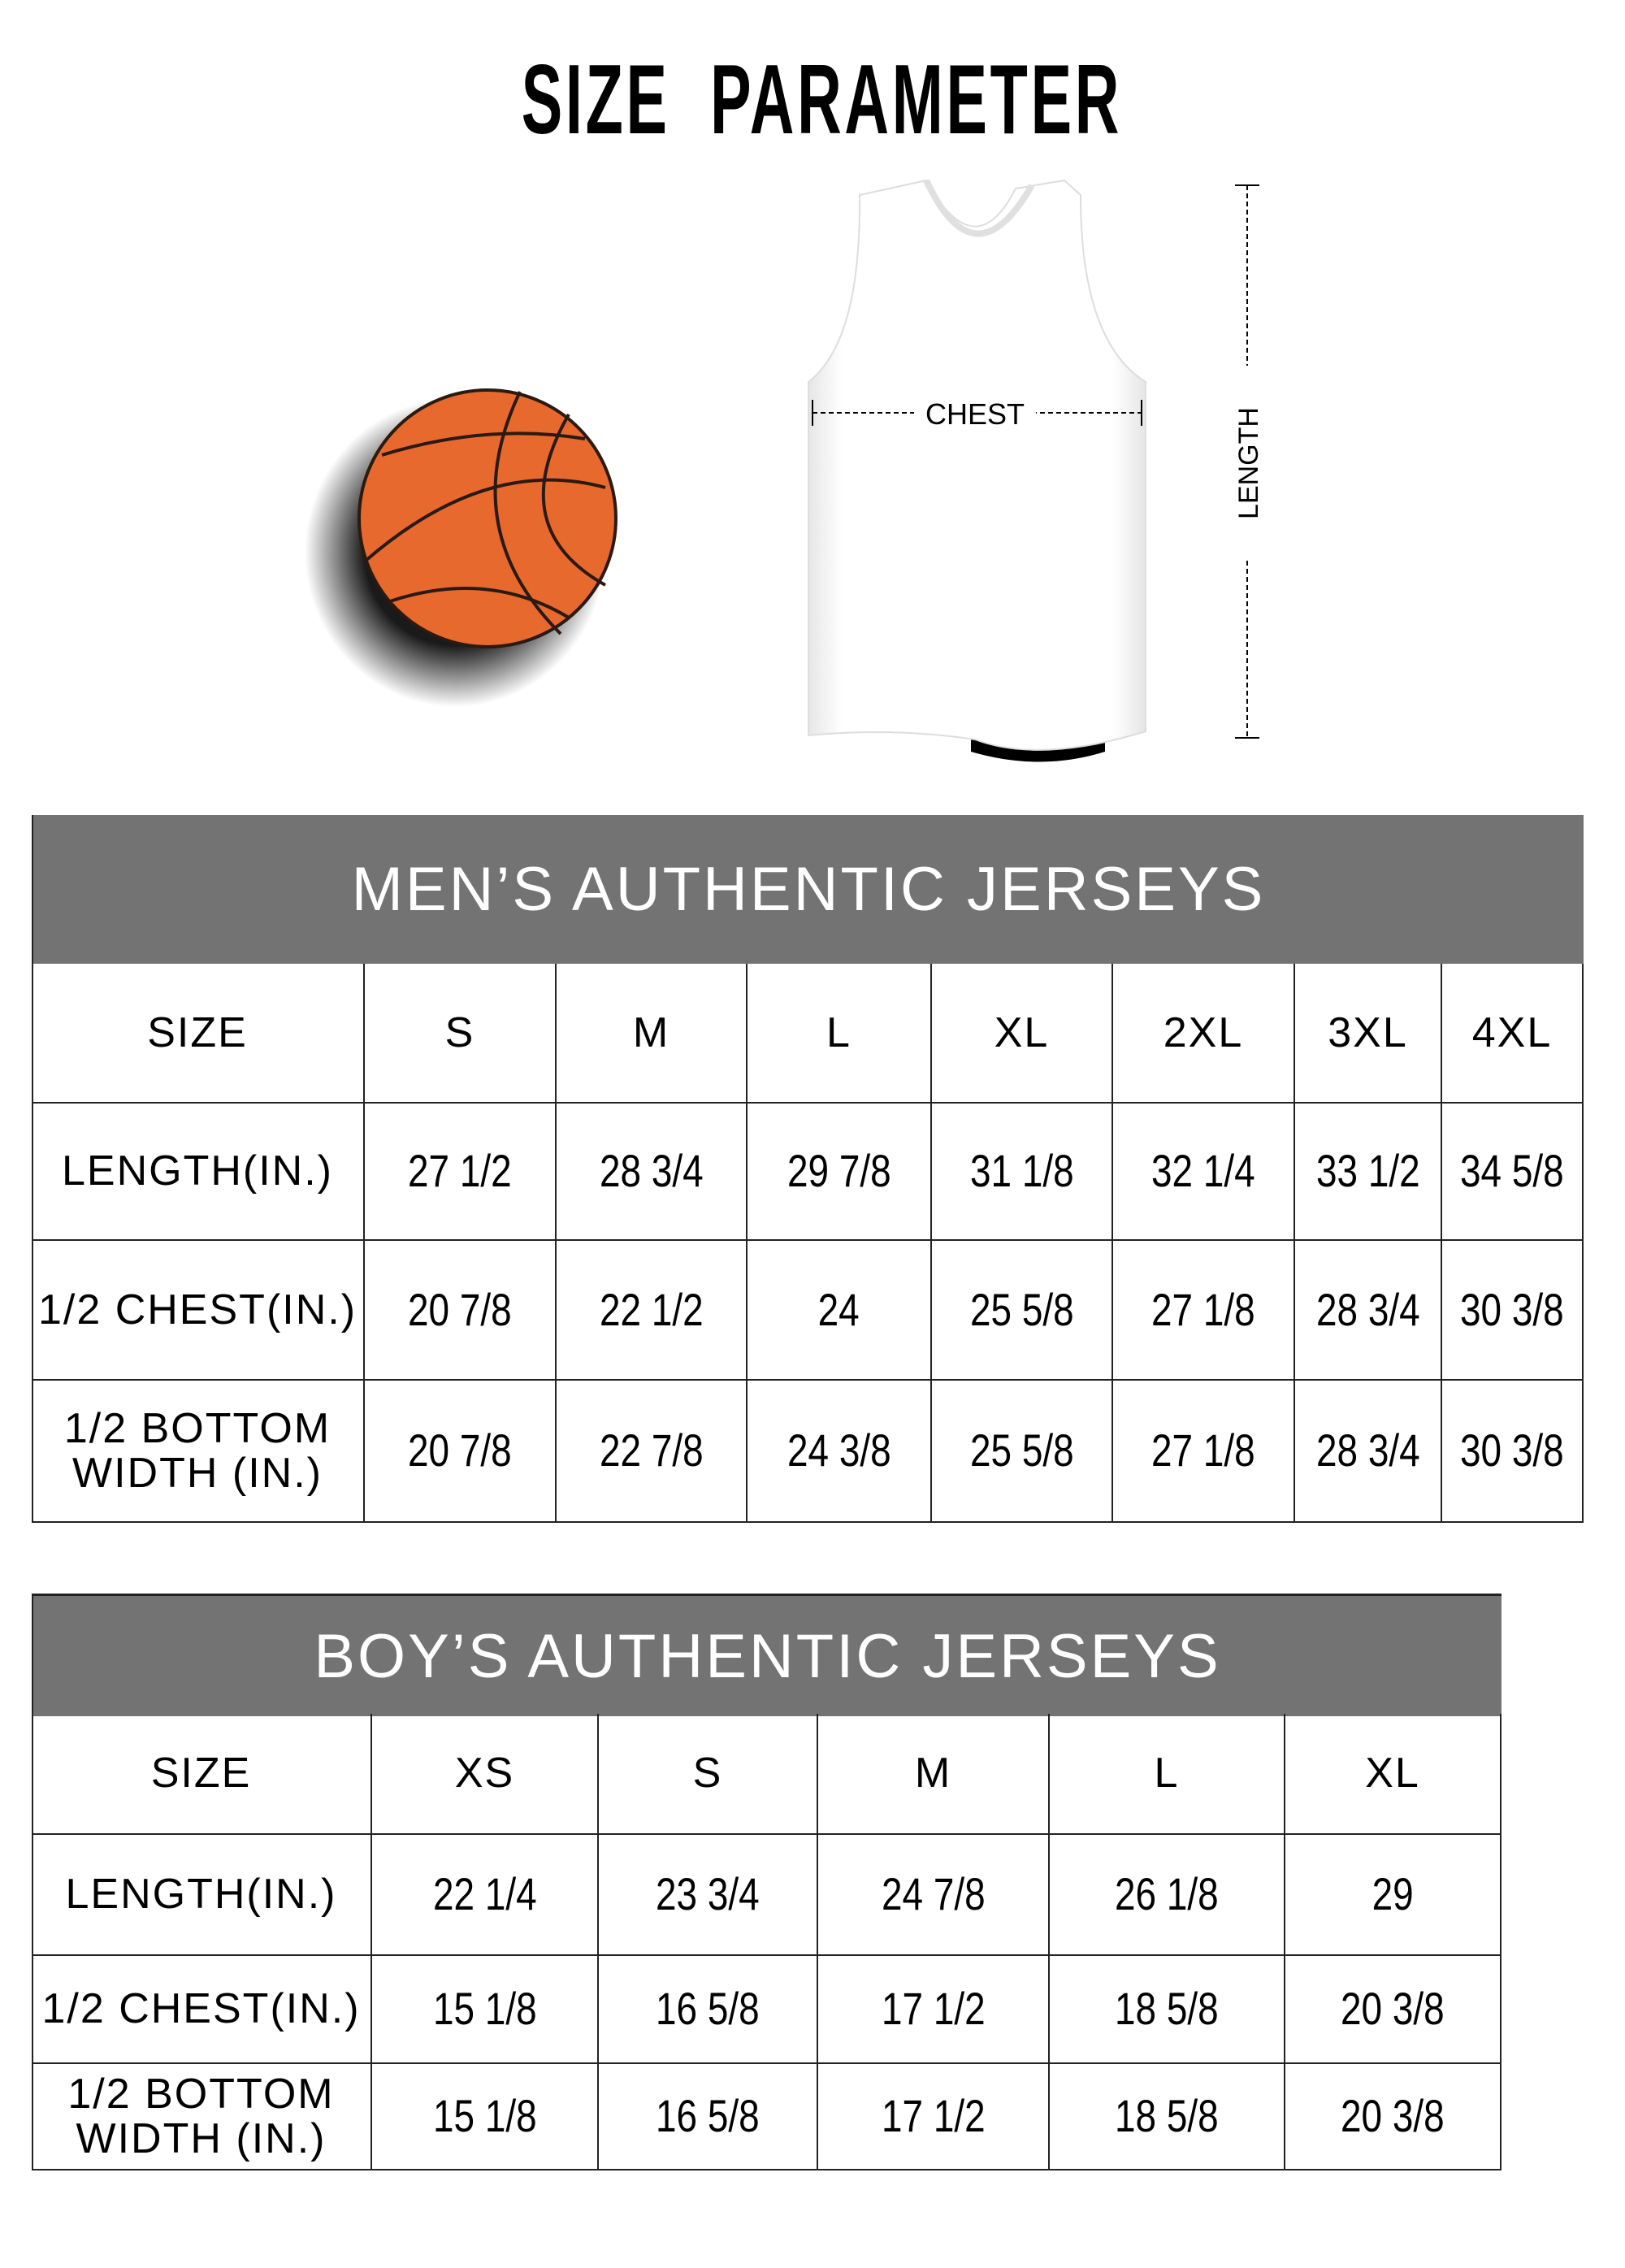 The width and height of the screenshot is (1625, 2268). What do you see at coordinates (485, 1895) in the screenshot?
I see `table-cell: 22 1/4` at bounding box center [485, 1895].